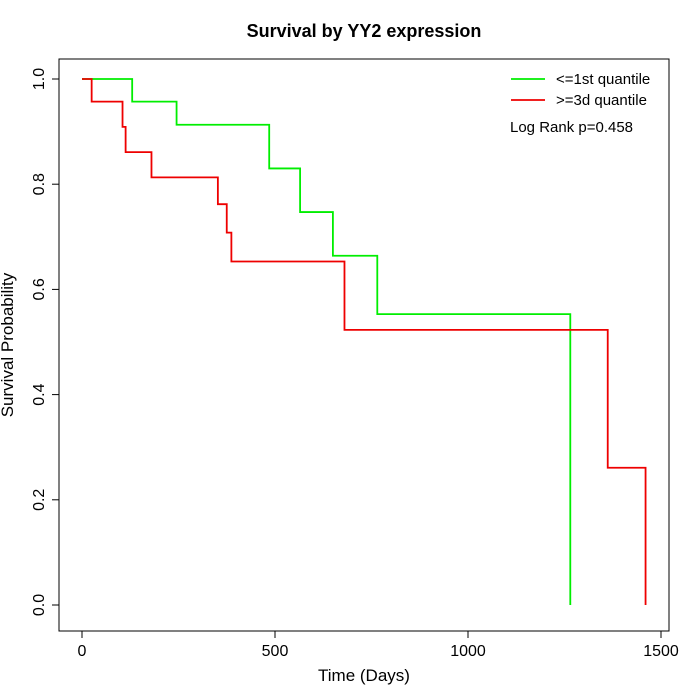 This screenshot has height=700, width=700. What do you see at coordinates (39, 289) in the screenshot?
I see `y-tick-label: 0.6` at bounding box center [39, 289].